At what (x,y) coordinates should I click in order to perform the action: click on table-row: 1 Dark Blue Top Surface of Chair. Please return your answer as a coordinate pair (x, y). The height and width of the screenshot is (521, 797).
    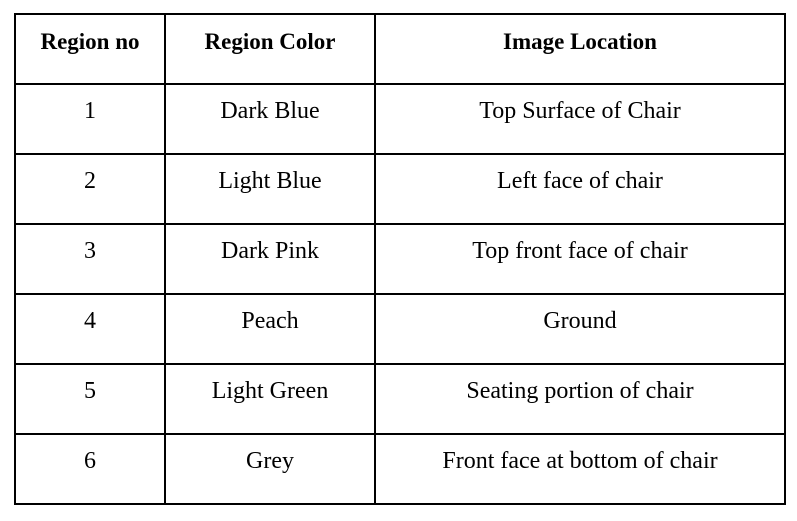
    Looking at the image, I should click on (400, 119).